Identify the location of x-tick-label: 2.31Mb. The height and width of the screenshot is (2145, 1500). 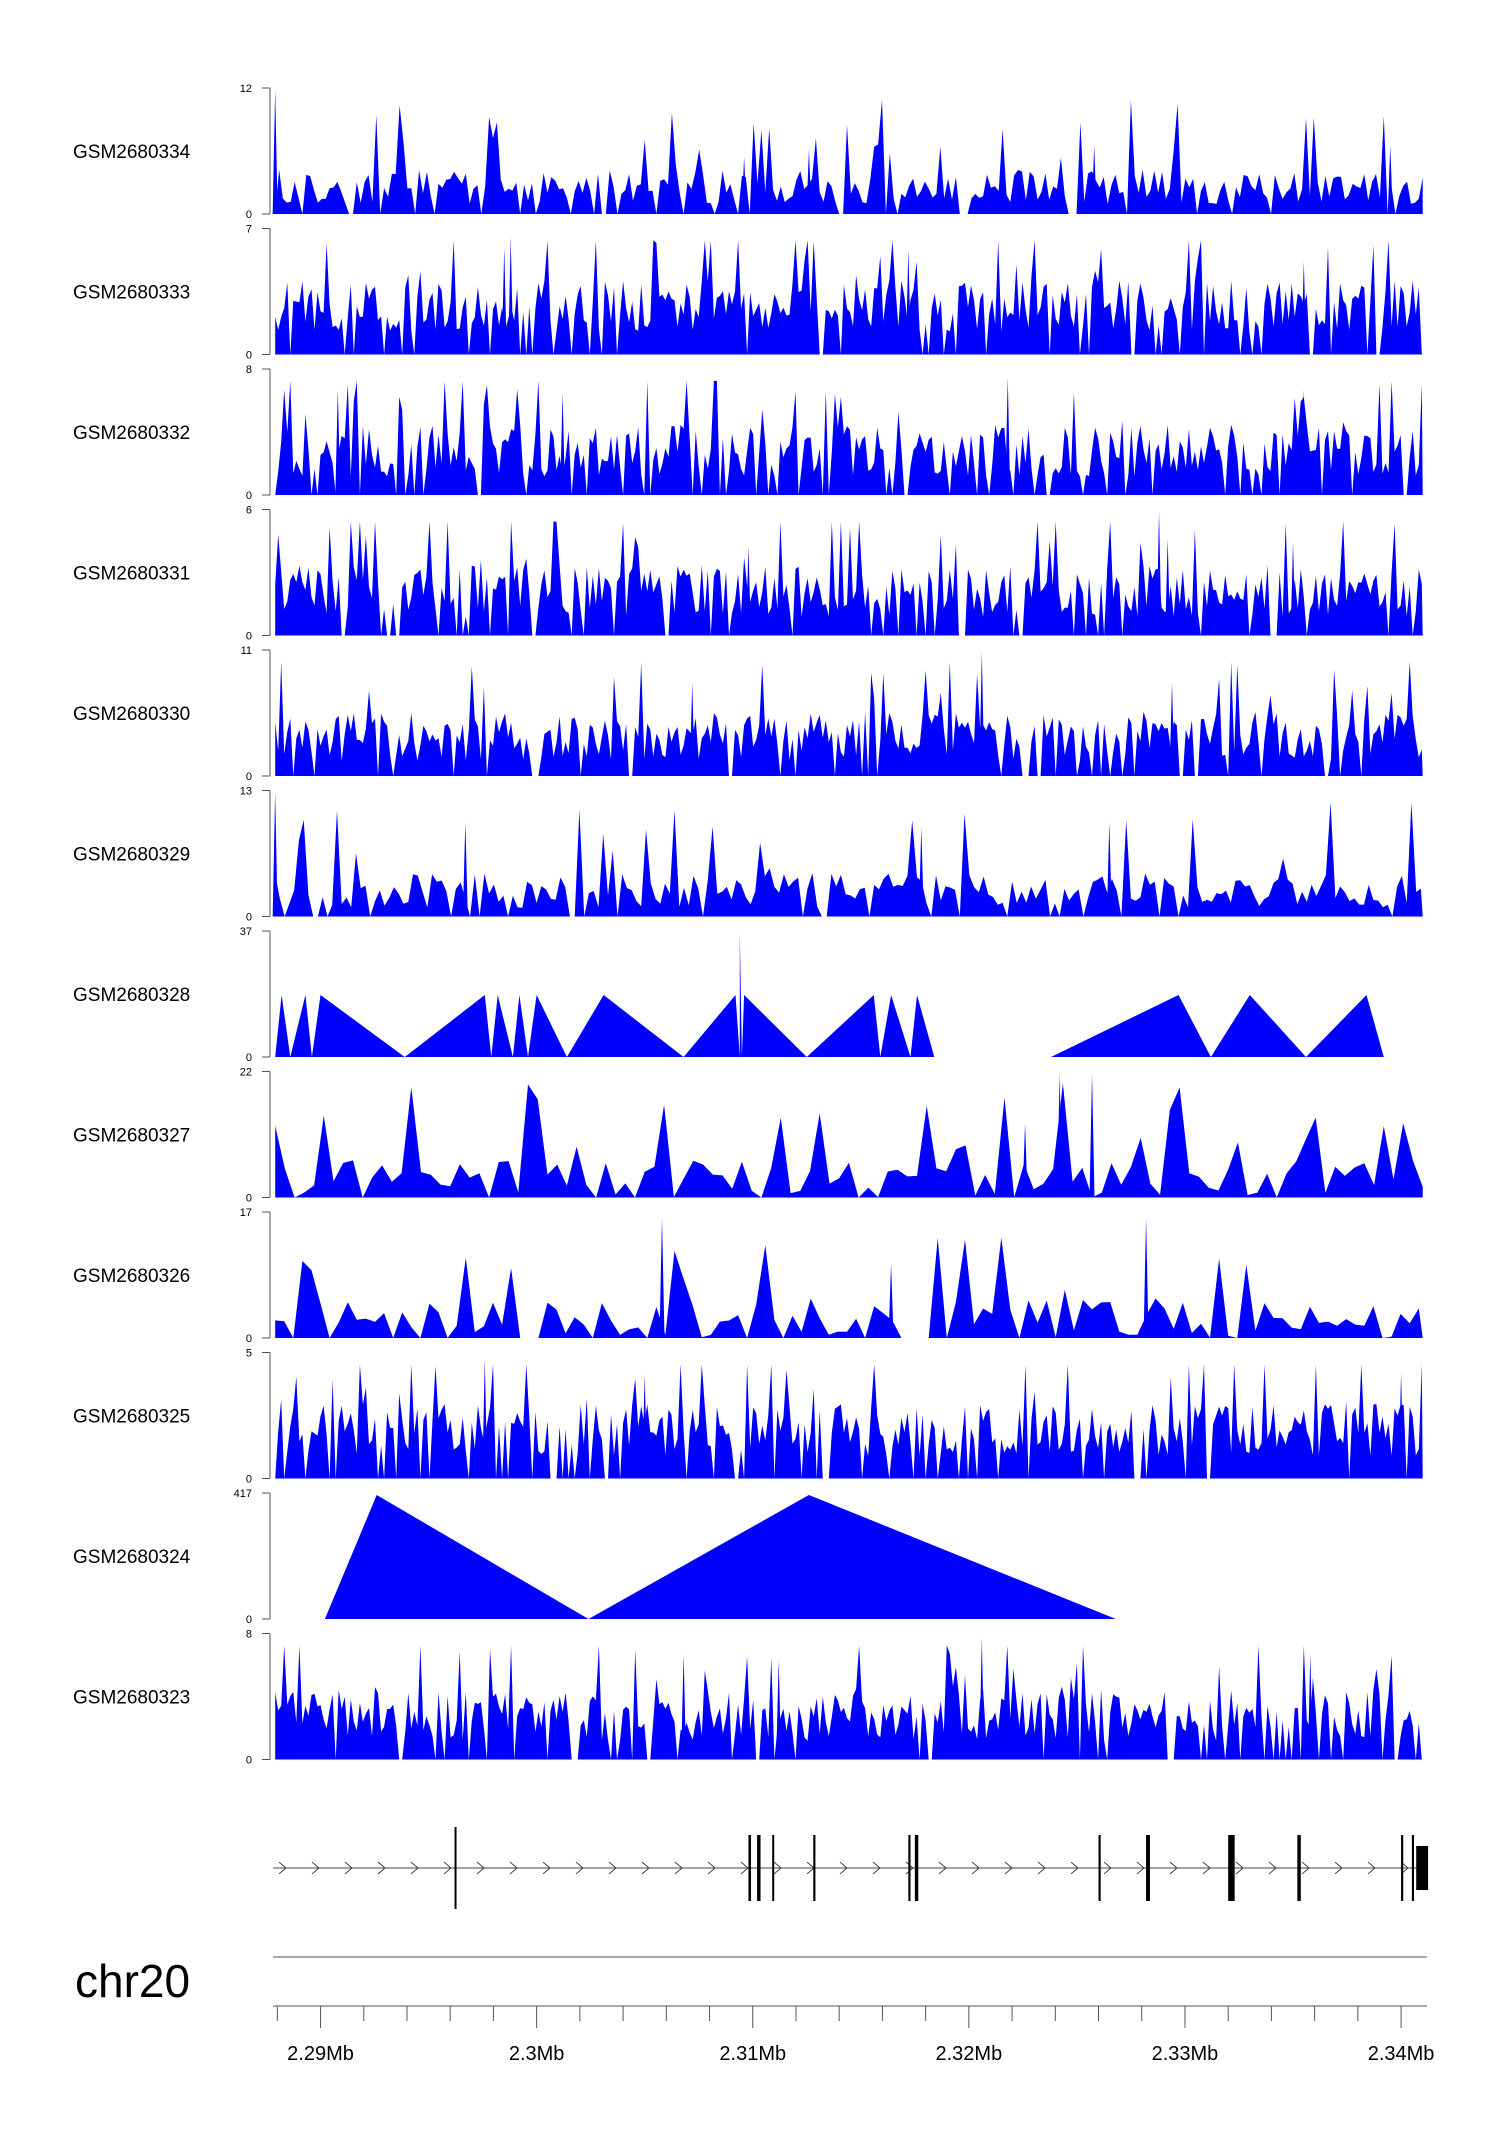
(752, 2054).